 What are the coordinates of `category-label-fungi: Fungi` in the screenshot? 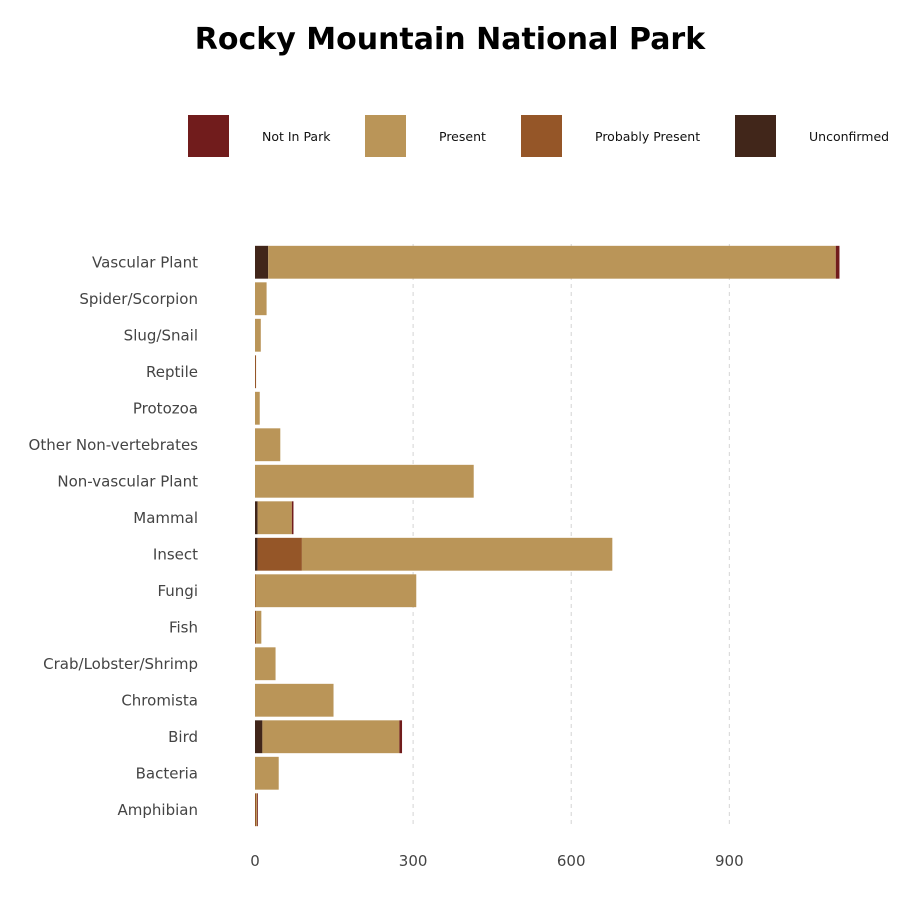 It's located at (177, 591).